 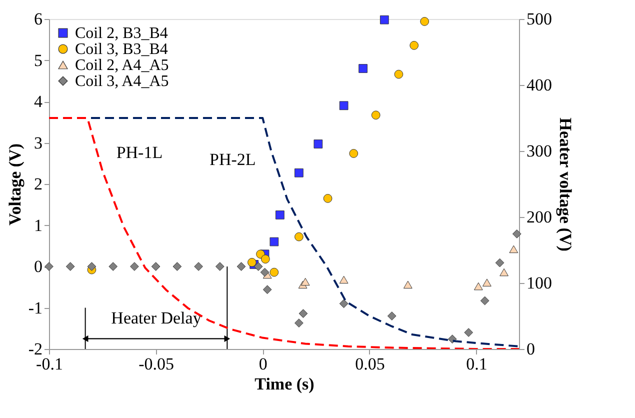 What do you see at coordinates (263, 364) in the screenshot?
I see `x-tick-label: 0` at bounding box center [263, 364].